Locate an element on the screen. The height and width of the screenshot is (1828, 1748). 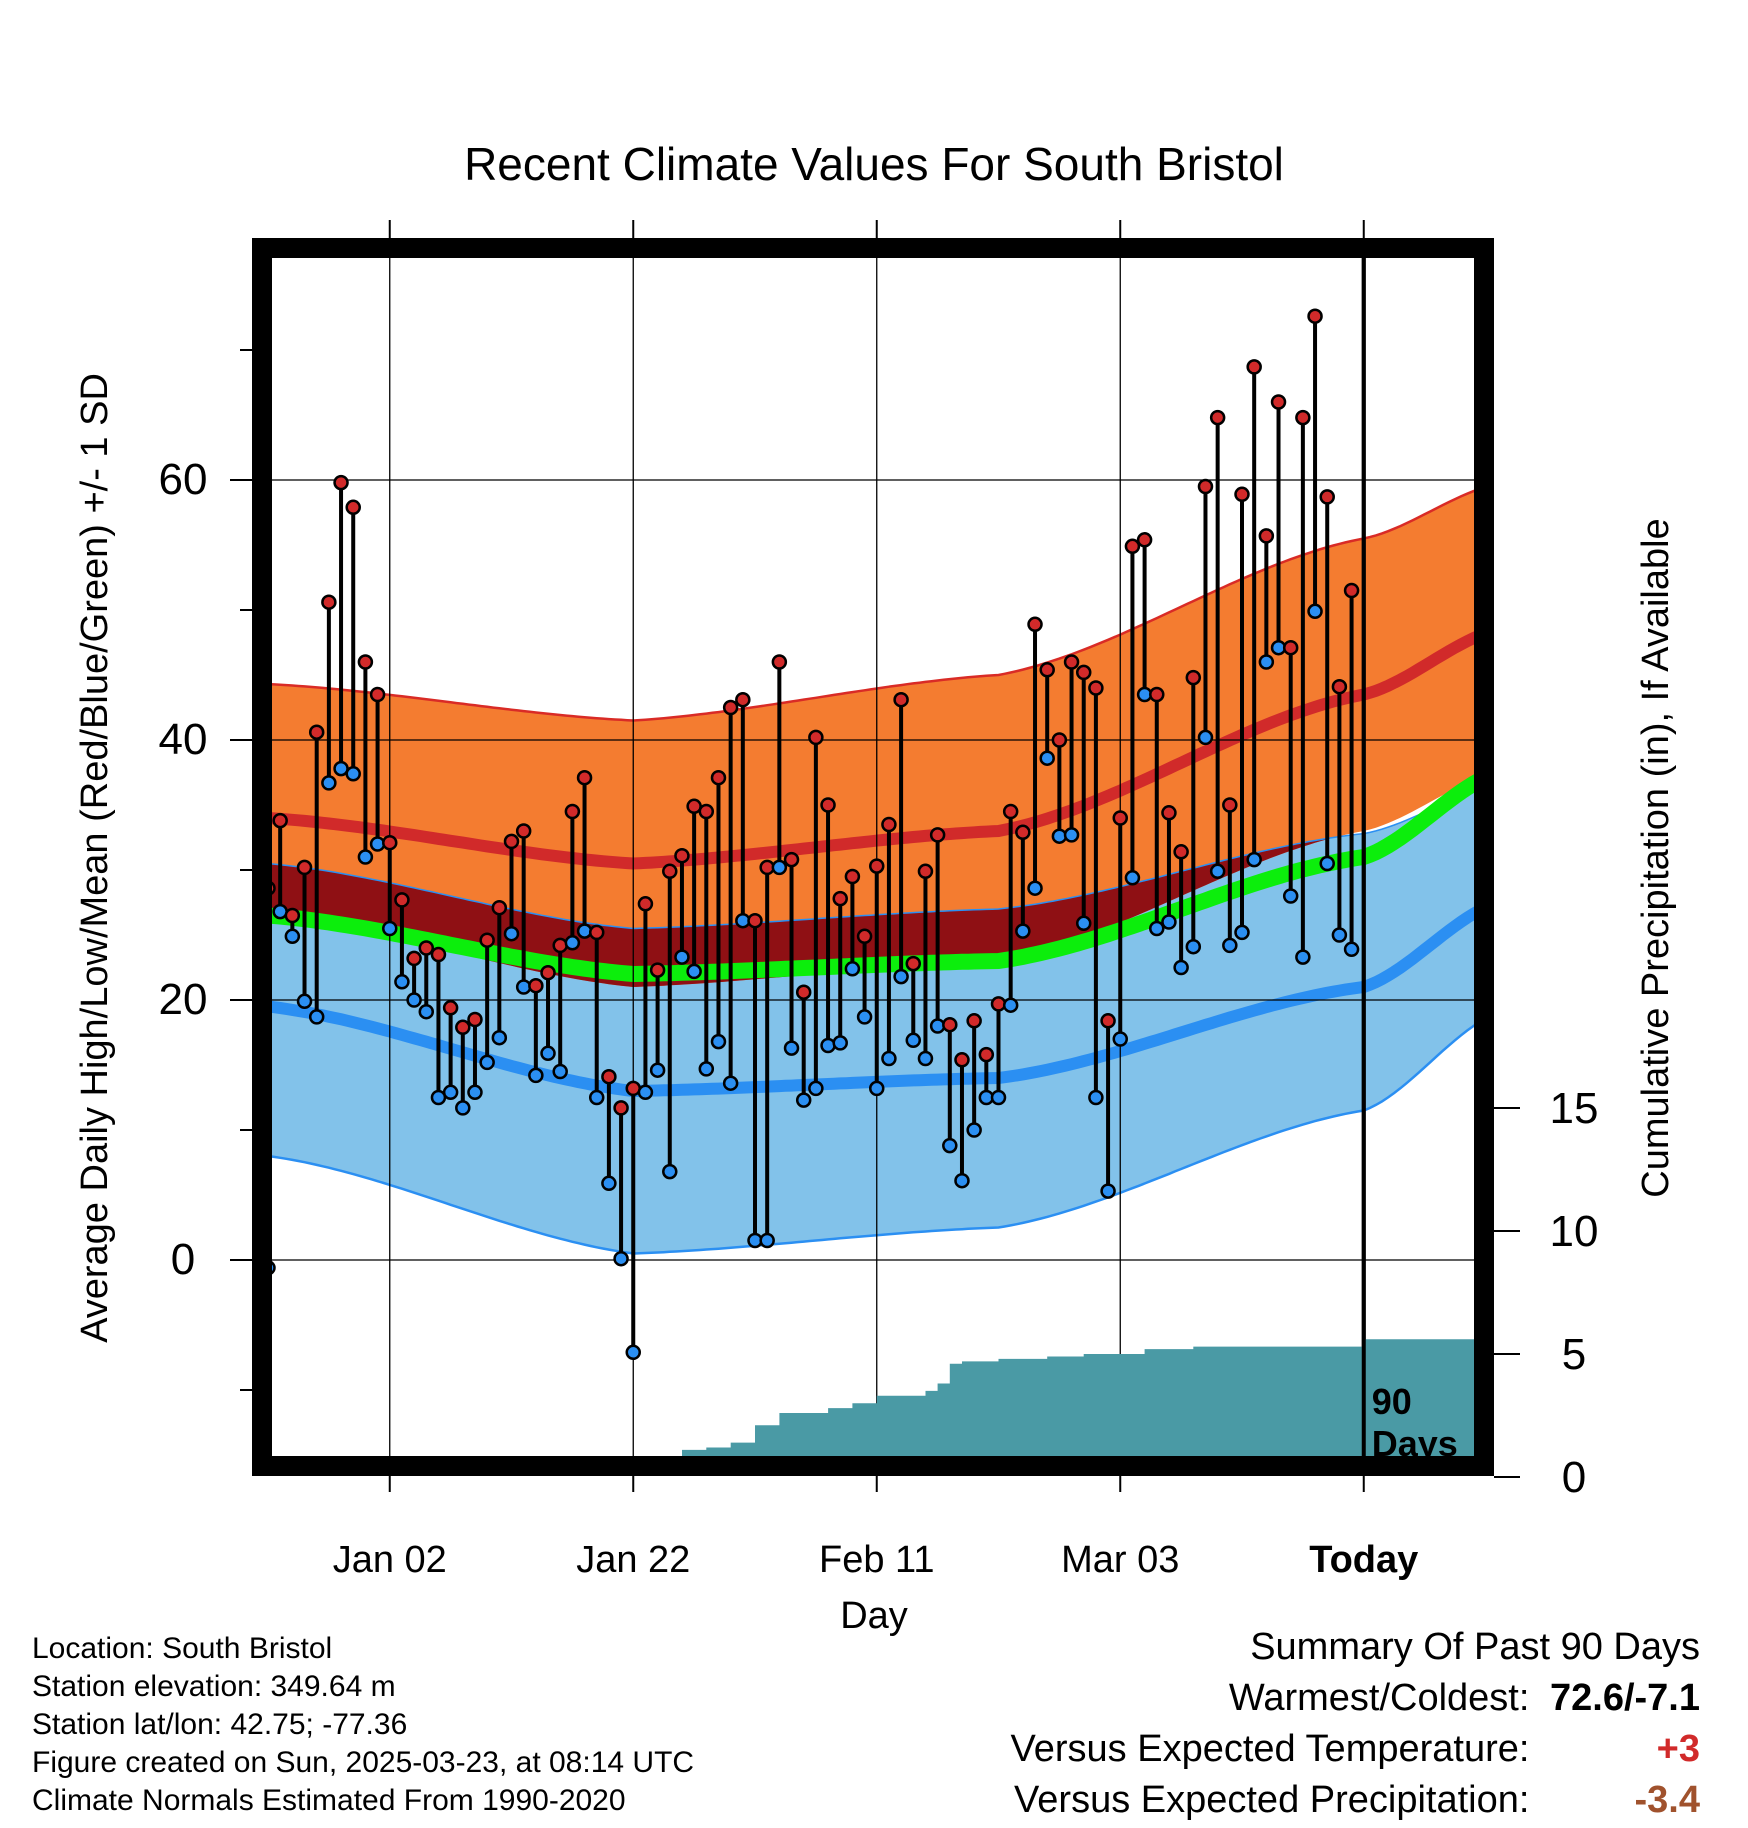
x-tick-label: Jan 22 is located at coordinates (633, 1560).